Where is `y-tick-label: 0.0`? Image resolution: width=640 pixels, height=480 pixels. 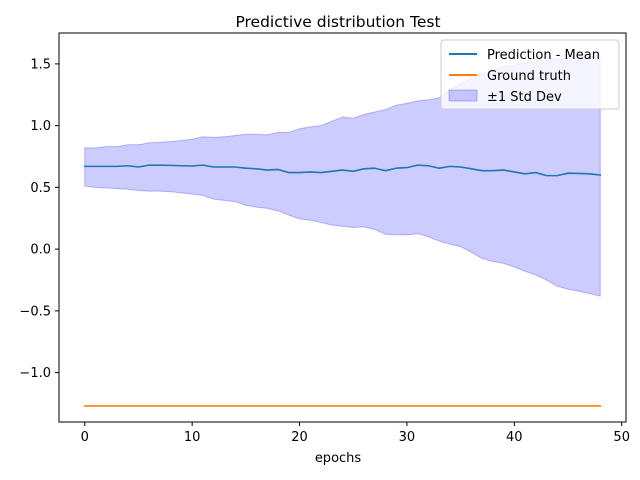 y-tick-label: 0.0 is located at coordinates (40, 250).